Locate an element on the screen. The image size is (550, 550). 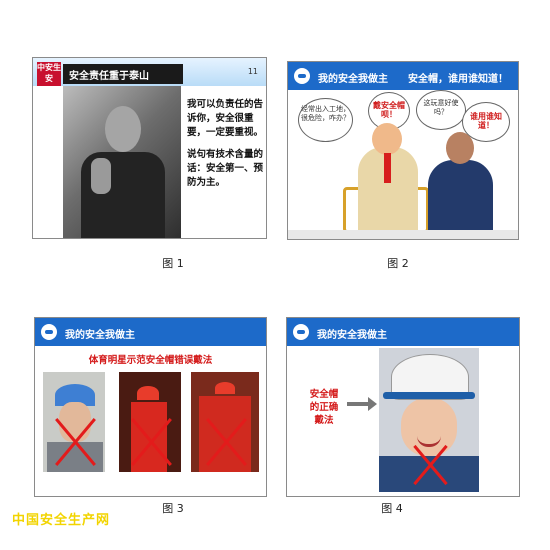
watermark: 中国安全生产网 is located at coordinates (61, 520).